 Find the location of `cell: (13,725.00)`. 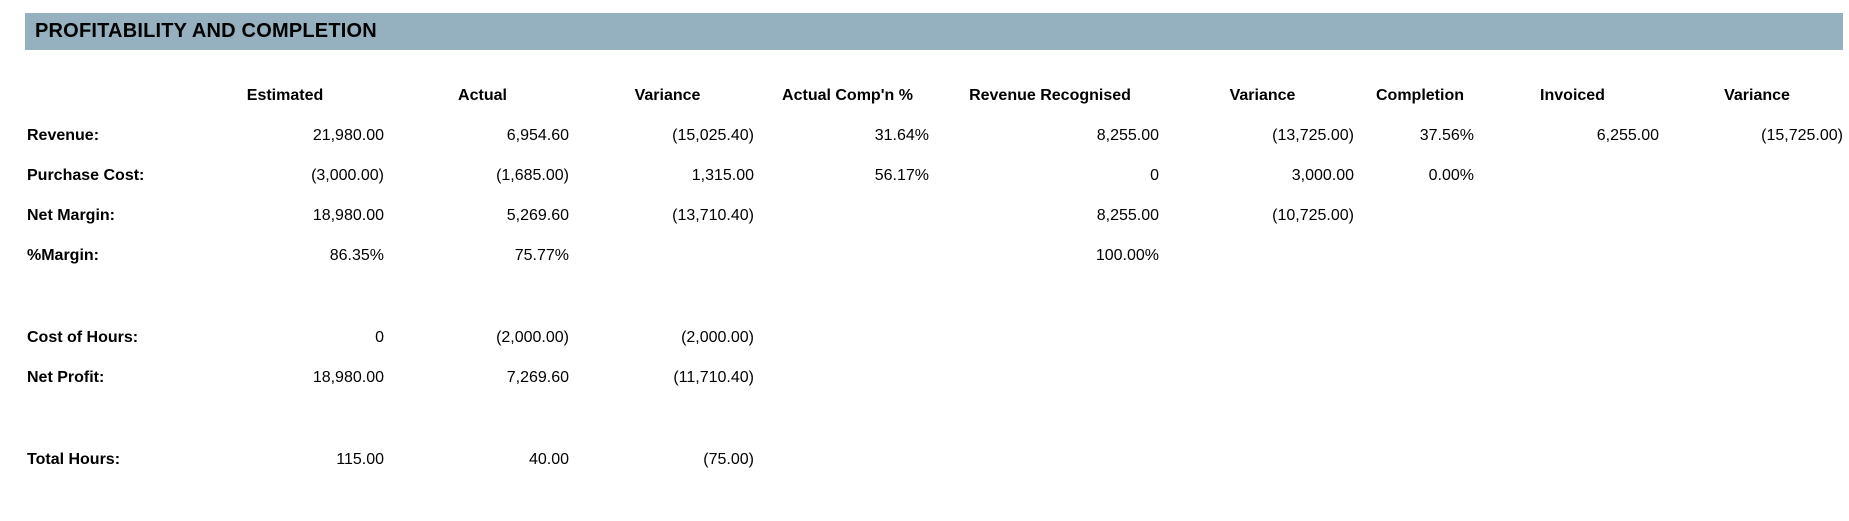

cell: (13,725.00) is located at coordinates (1313, 135).